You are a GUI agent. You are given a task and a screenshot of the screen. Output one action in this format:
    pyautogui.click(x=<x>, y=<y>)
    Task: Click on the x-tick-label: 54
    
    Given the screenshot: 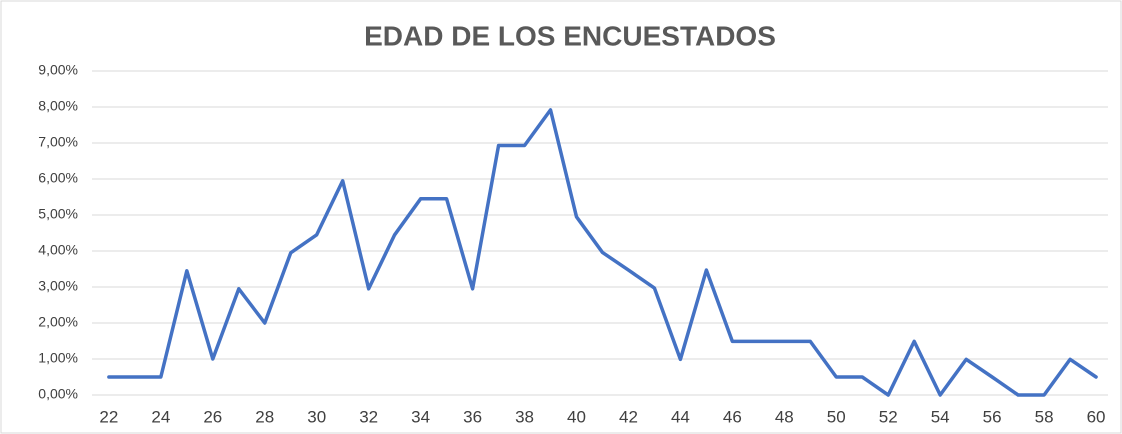 What is the action you would take?
    pyautogui.click(x=940, y=416)
    